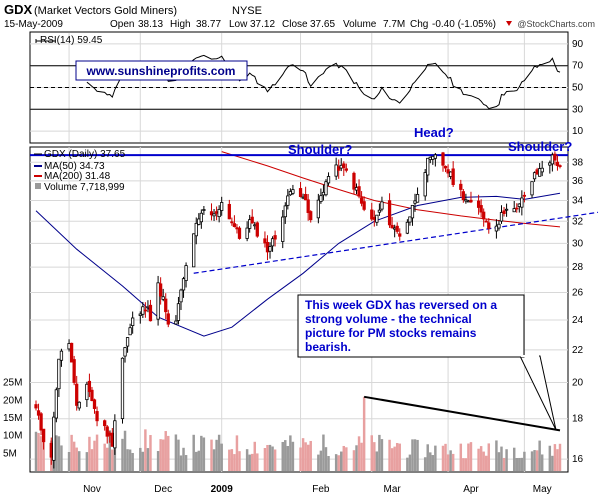 The image size is (600, 500). What do you see at coordinates (360, 24) in the screenshot?
I see `volume-label: Volume` at bounding box center [360, 24].